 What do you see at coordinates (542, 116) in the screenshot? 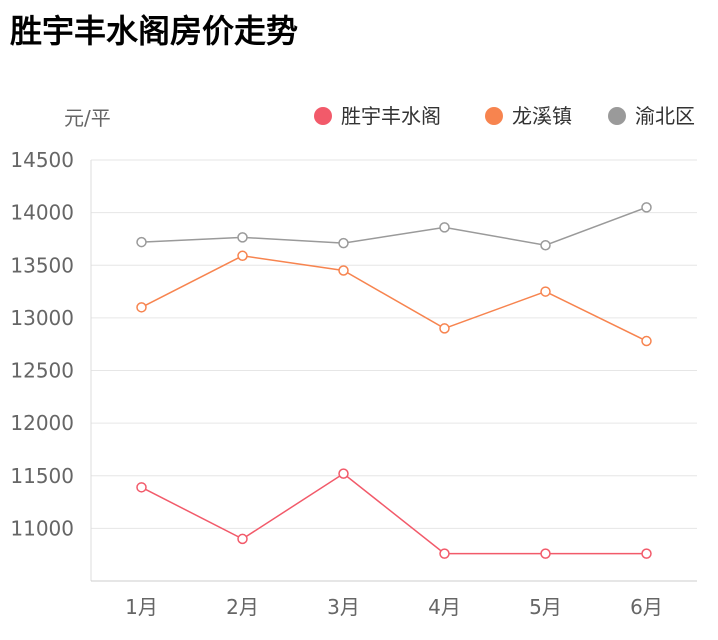
I see `legend-label: 龙溪镇` at bounding box center [542, 116].